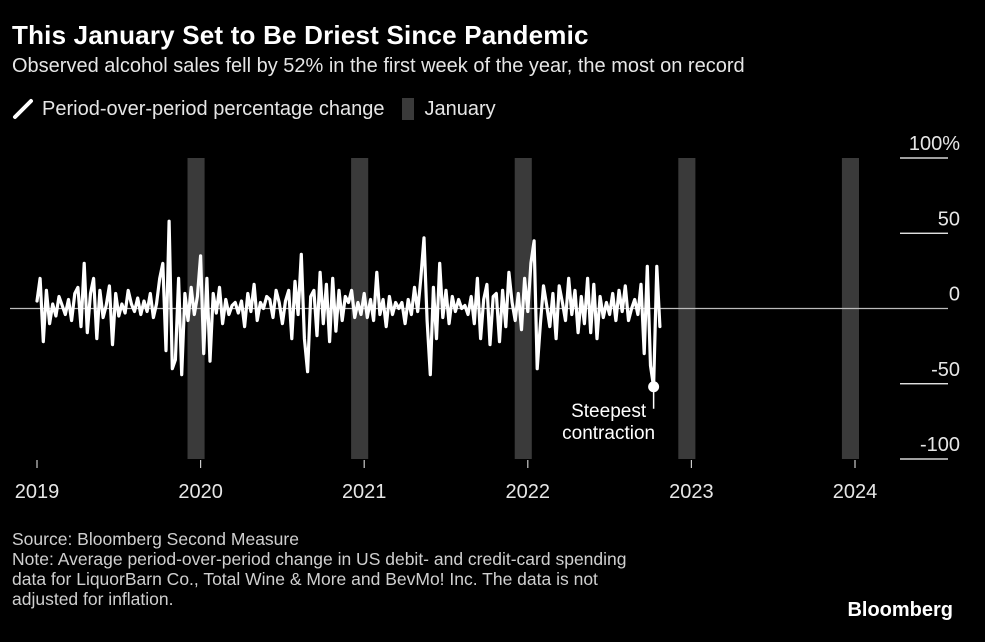 This screenshot has height=642, width=985. I want to click on y-tick-label: 0, so click(954, 295).